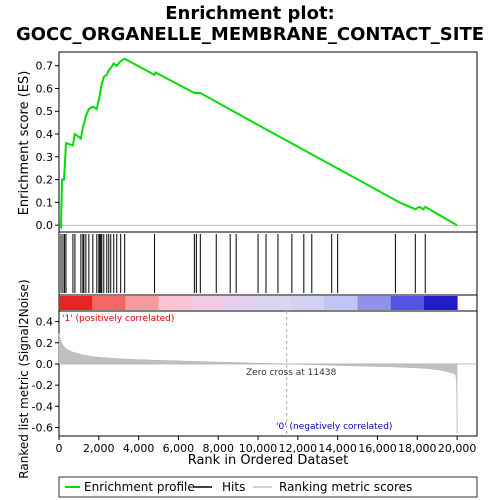 The width and height of the screenshot is (500, 500). Describe the element at coordinates (139, 448) in the screenshot. I see `x-tick-label: 4,000` at that location.